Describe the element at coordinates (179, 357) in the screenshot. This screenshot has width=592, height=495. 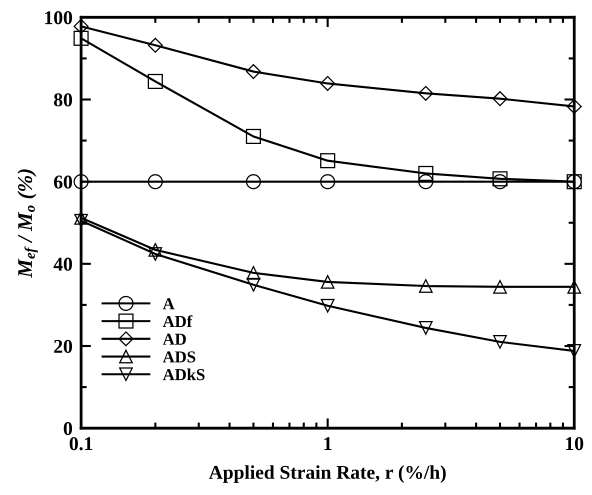
I see `legend-label: ADS` at that location.